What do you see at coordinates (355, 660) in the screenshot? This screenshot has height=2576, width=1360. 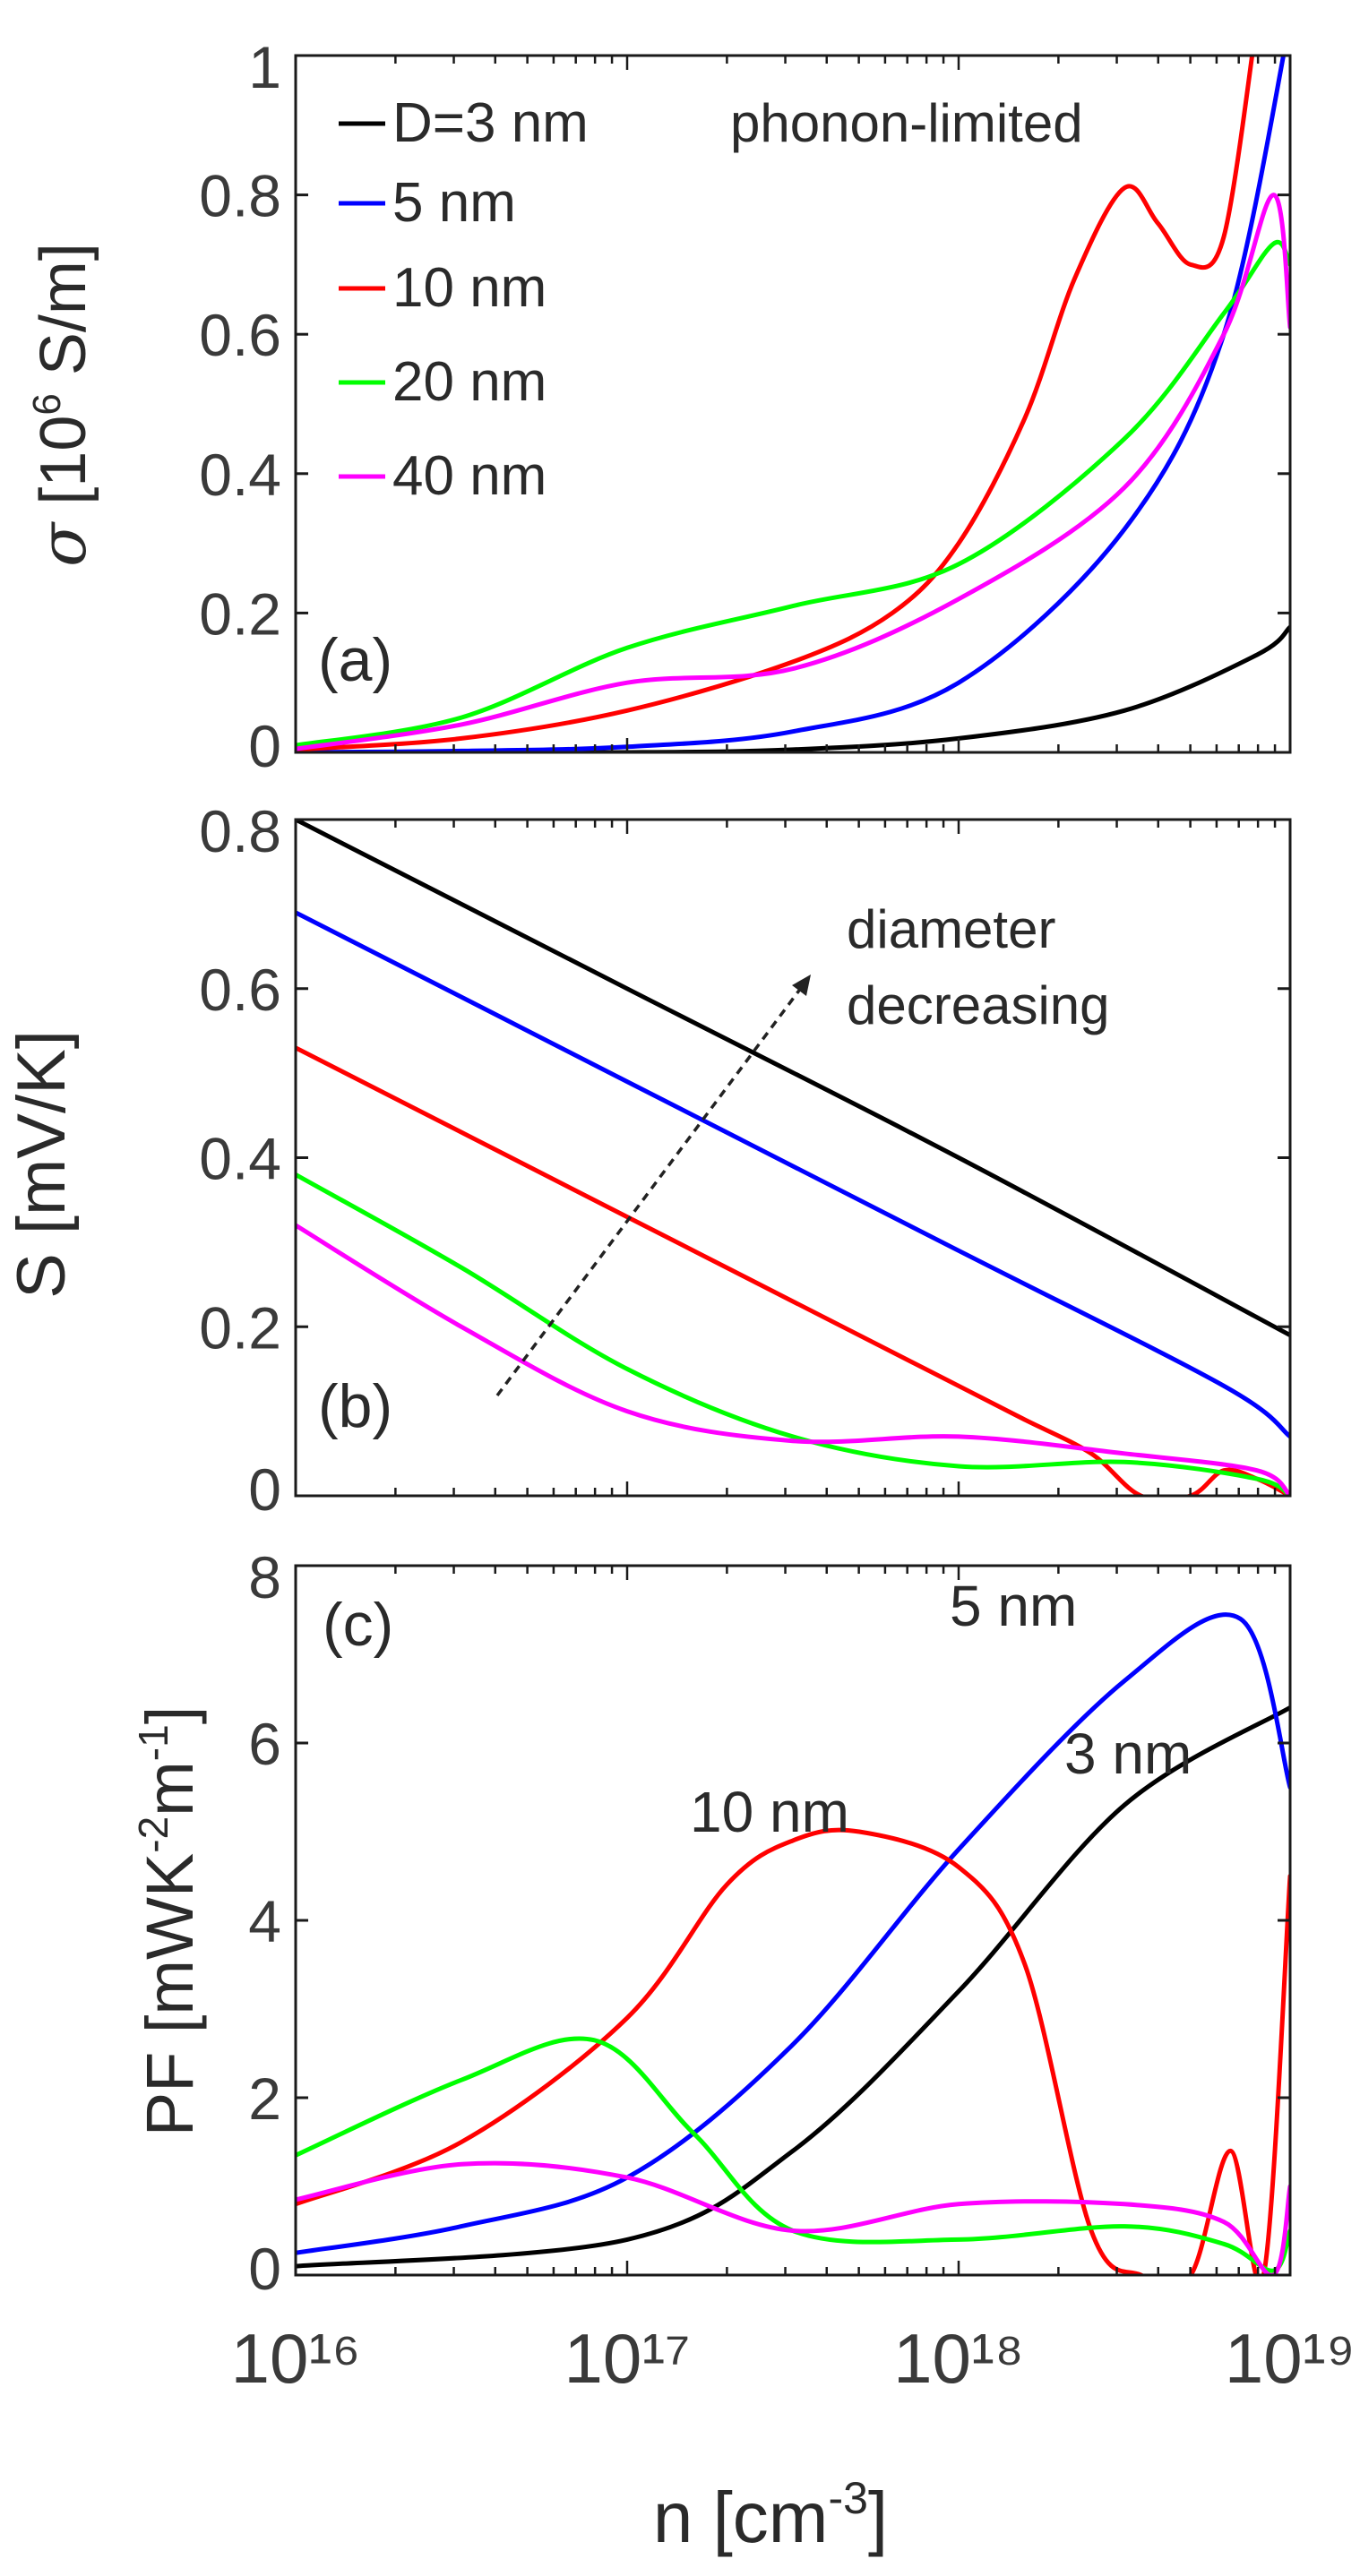 I see `panel-a-label: (a)` at bounding box center [355, 660].